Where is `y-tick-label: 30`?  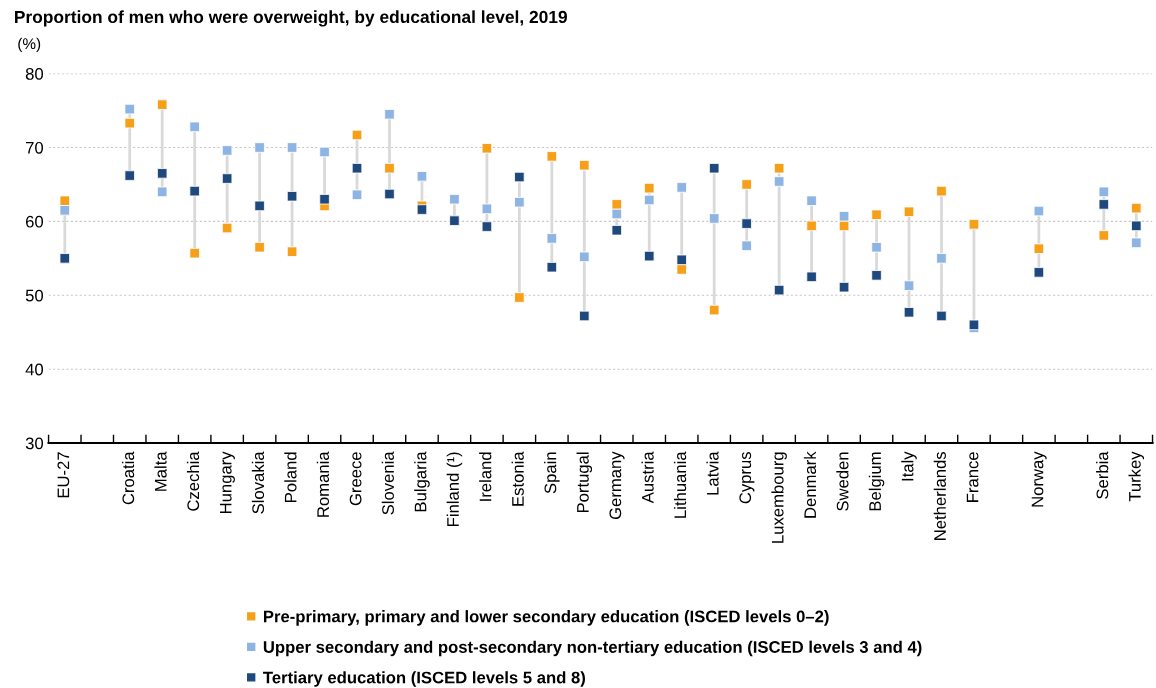 y-tick-label: 30 is located at coordinates (34, 443).